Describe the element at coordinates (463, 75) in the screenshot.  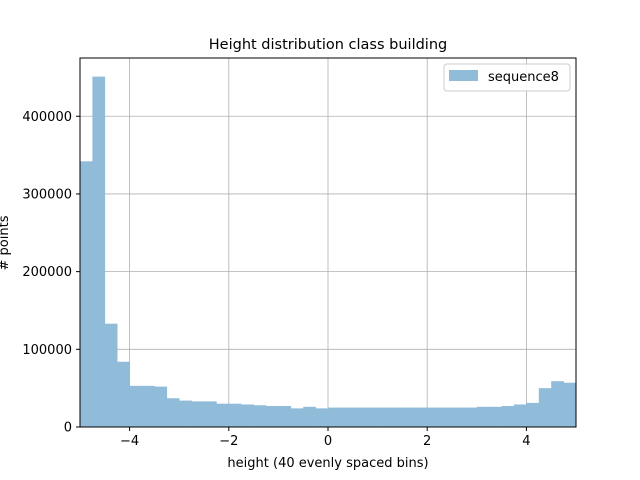
I see `legend-swatch` at that location.